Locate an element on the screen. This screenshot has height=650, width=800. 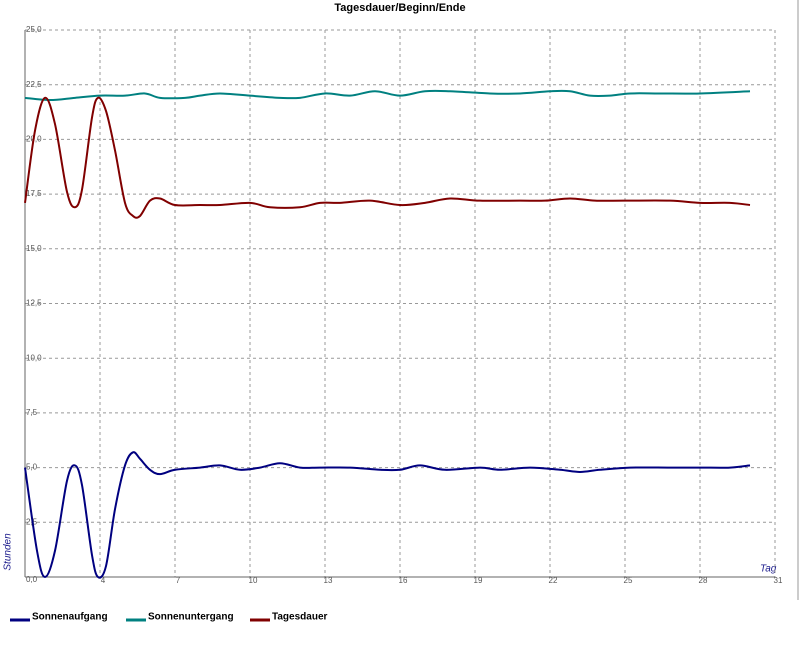
y-tick-label: 25,0 is located at coordinates (34, 29).